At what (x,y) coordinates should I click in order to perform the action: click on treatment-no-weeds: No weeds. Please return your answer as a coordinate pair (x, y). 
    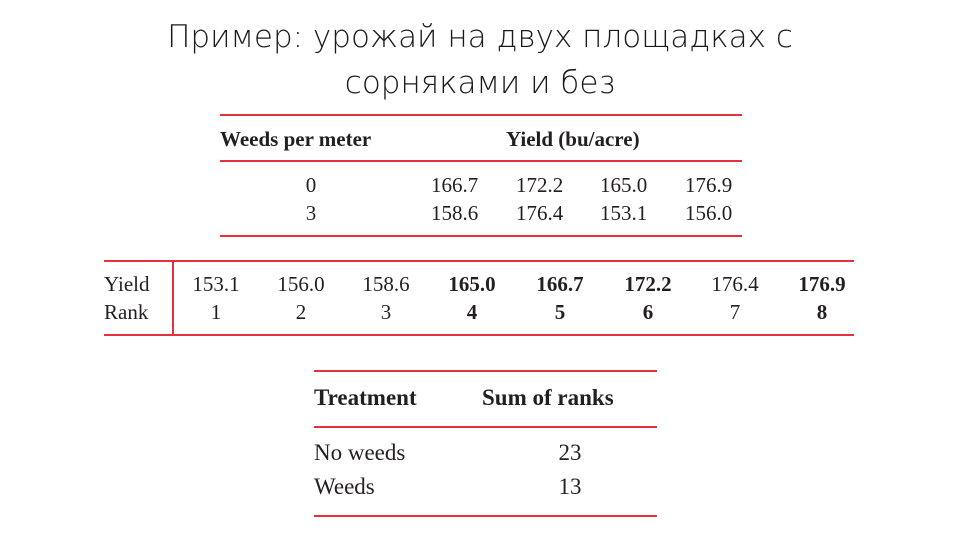
    Looking at the image, I should click on (360, 452).